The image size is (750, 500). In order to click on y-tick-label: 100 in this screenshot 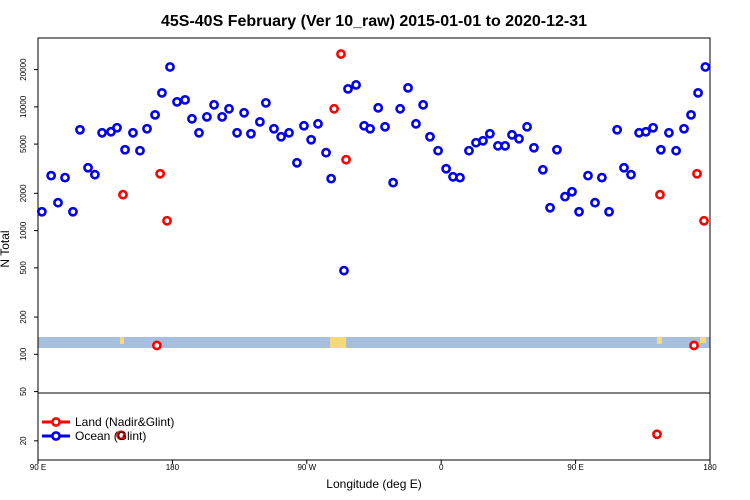, I will do `click(23, 354)`.